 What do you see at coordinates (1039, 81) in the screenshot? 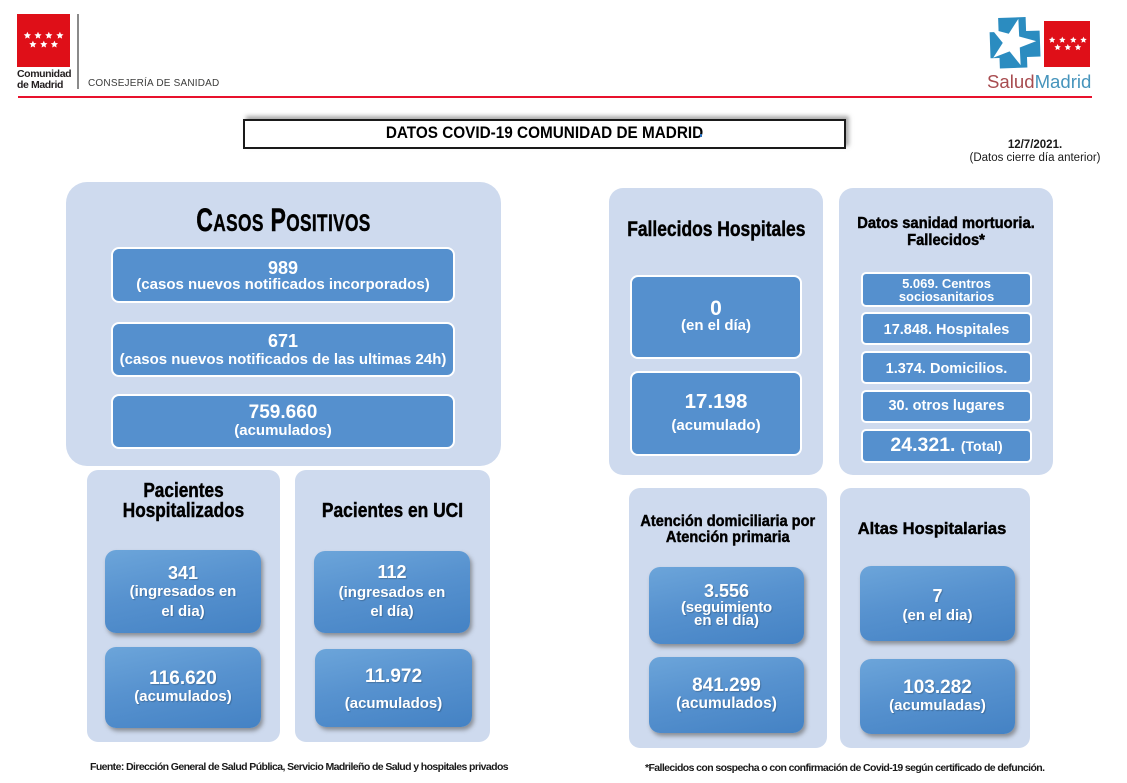
I see `svg-text: SaludMadrid` at bounding box center [1039, 81].